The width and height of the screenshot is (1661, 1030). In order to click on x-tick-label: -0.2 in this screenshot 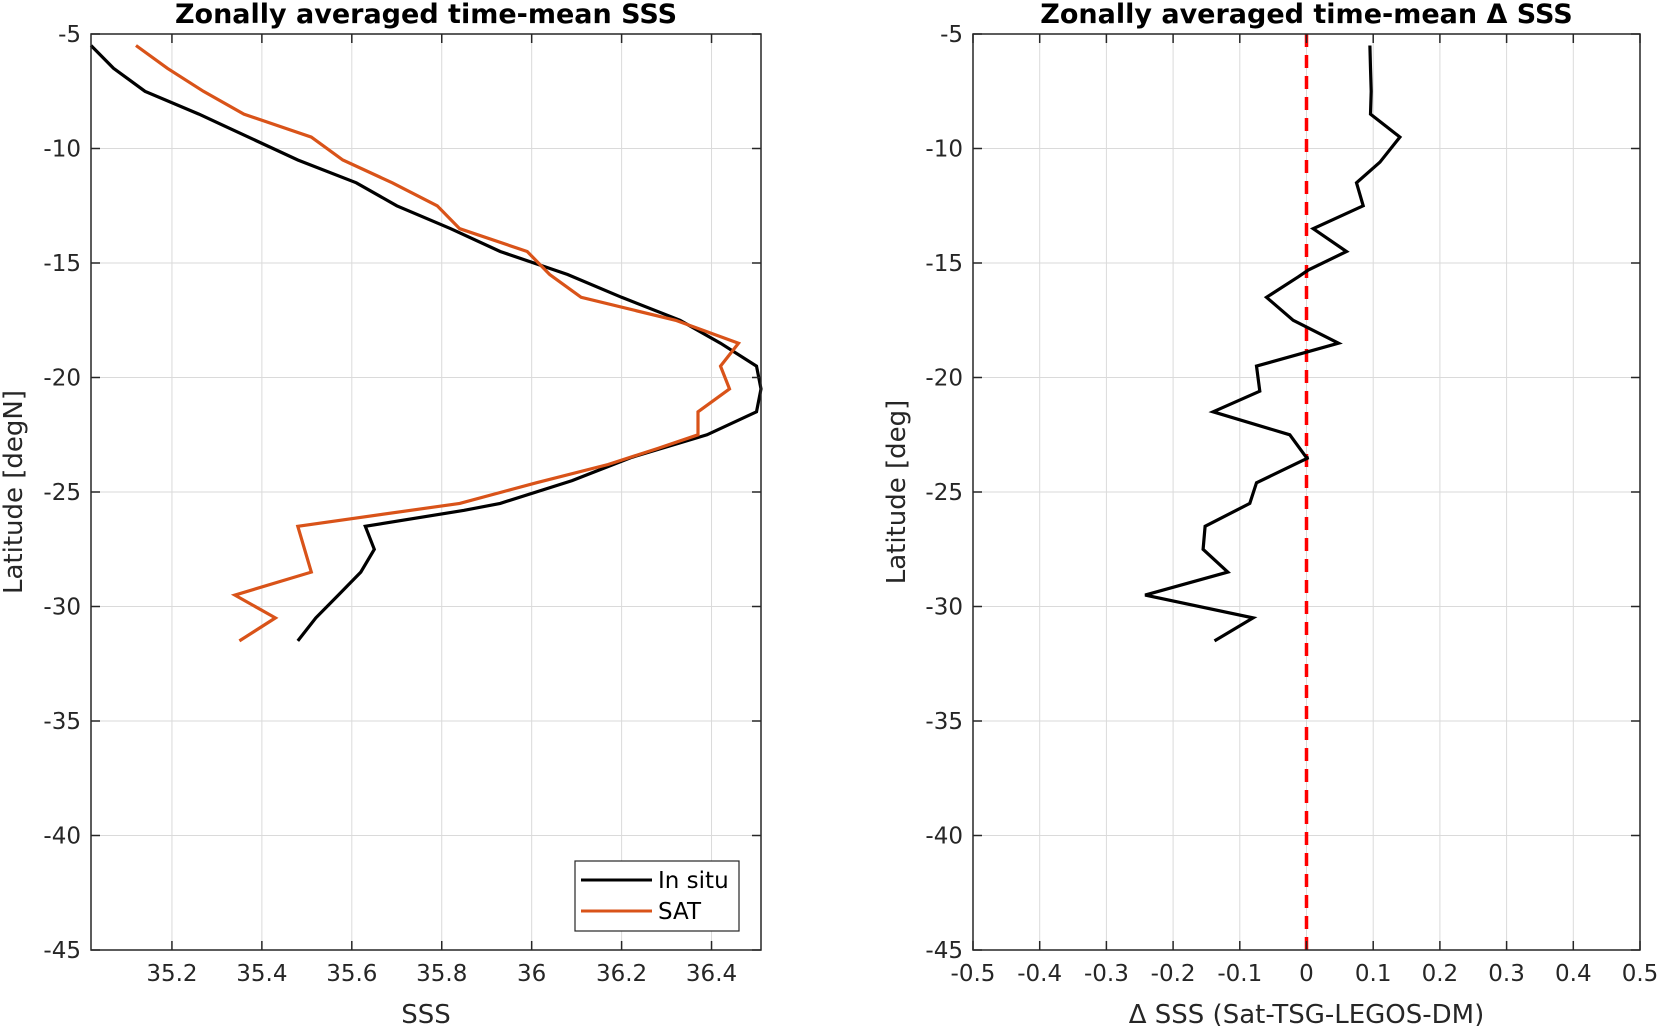, I will do `click(1173, 974)`.